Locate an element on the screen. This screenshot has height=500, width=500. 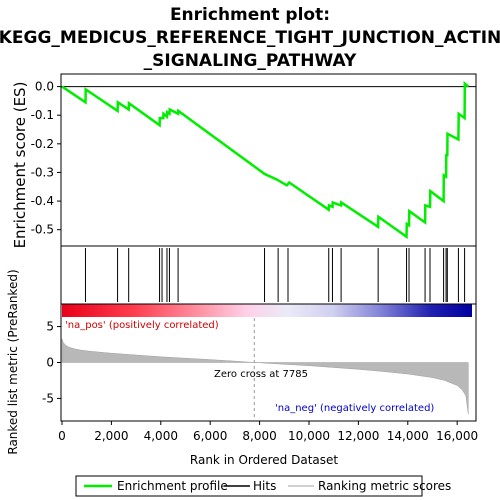
rank-color-bar is located at coordinates (267, 310).